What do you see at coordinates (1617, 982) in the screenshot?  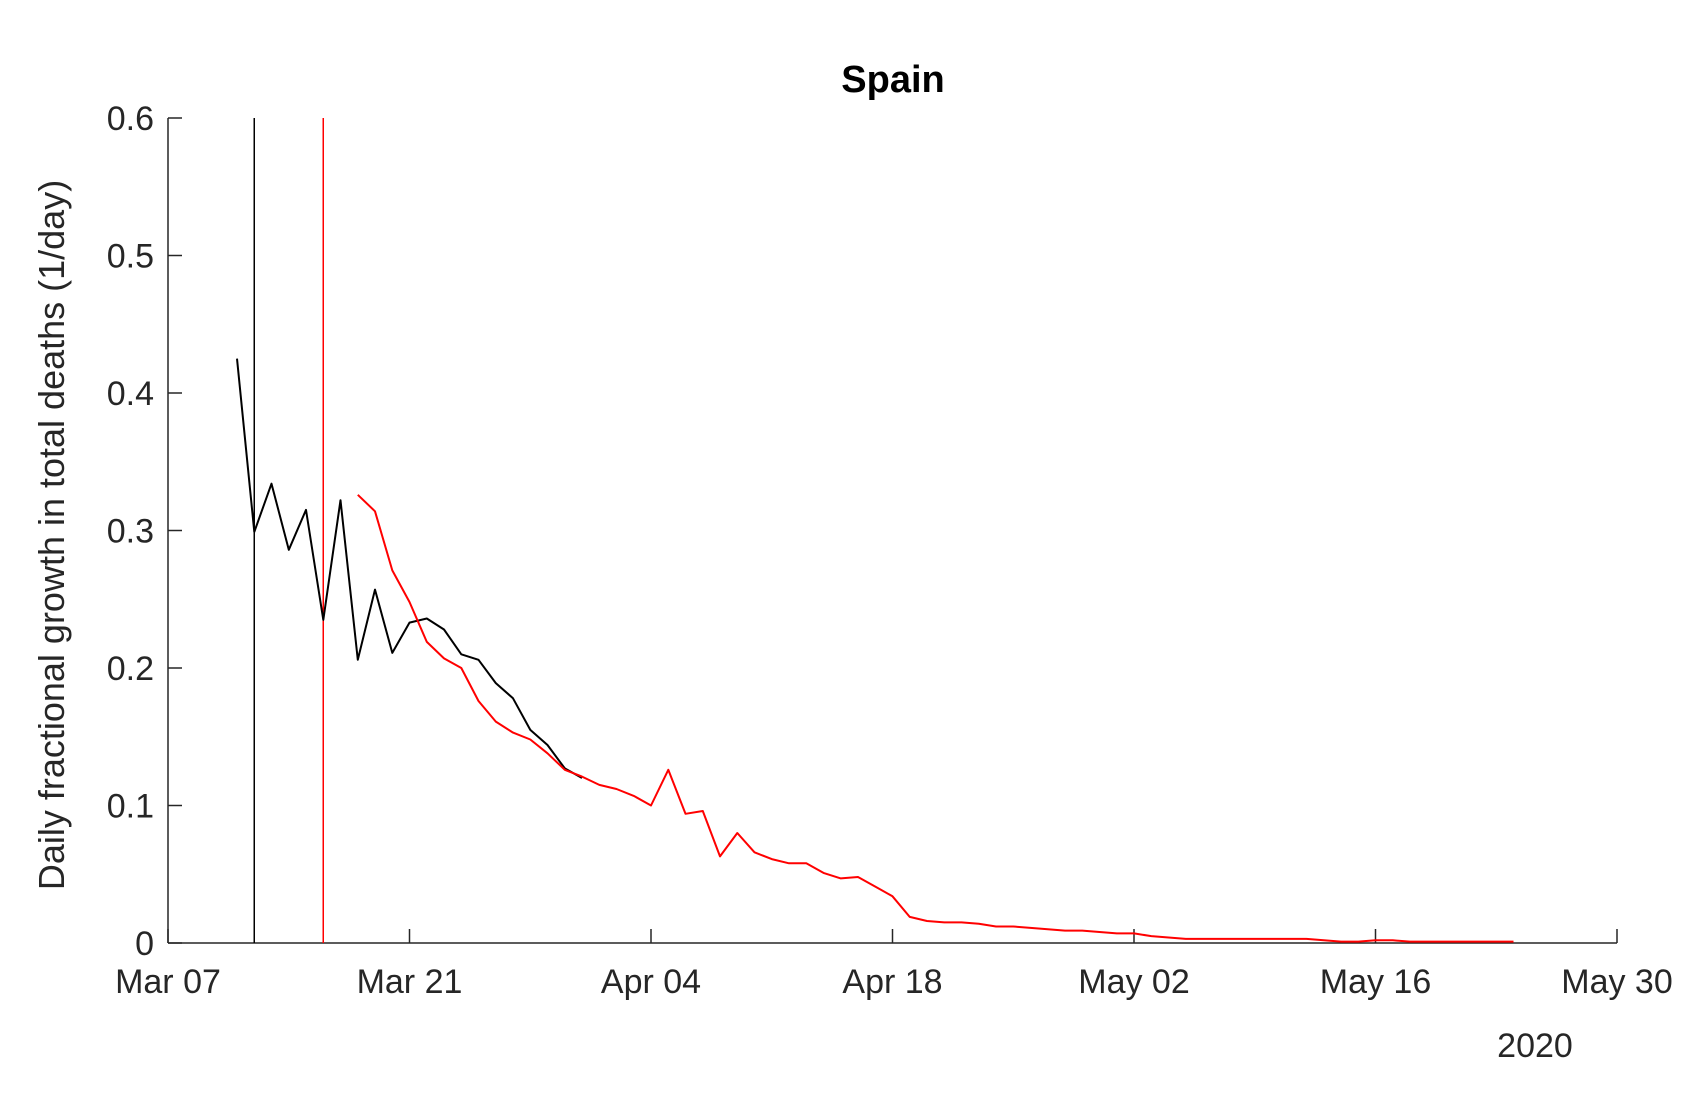 I see `x-tick-label: May 30` at bounding box center [1617, 982].